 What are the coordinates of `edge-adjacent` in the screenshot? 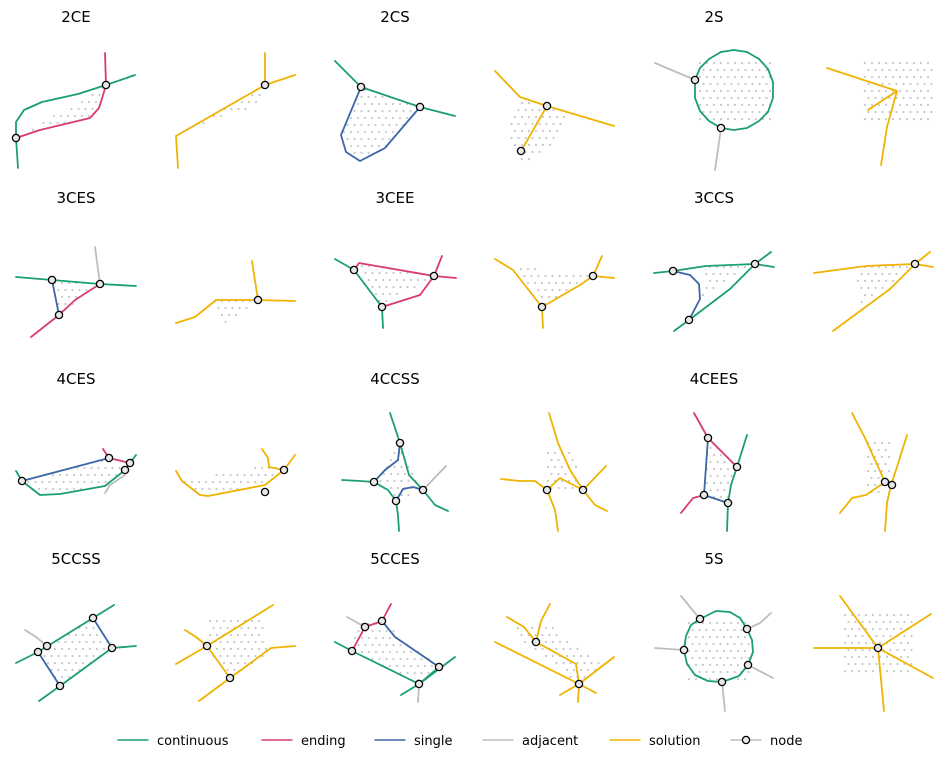 It's located at (690, 607).